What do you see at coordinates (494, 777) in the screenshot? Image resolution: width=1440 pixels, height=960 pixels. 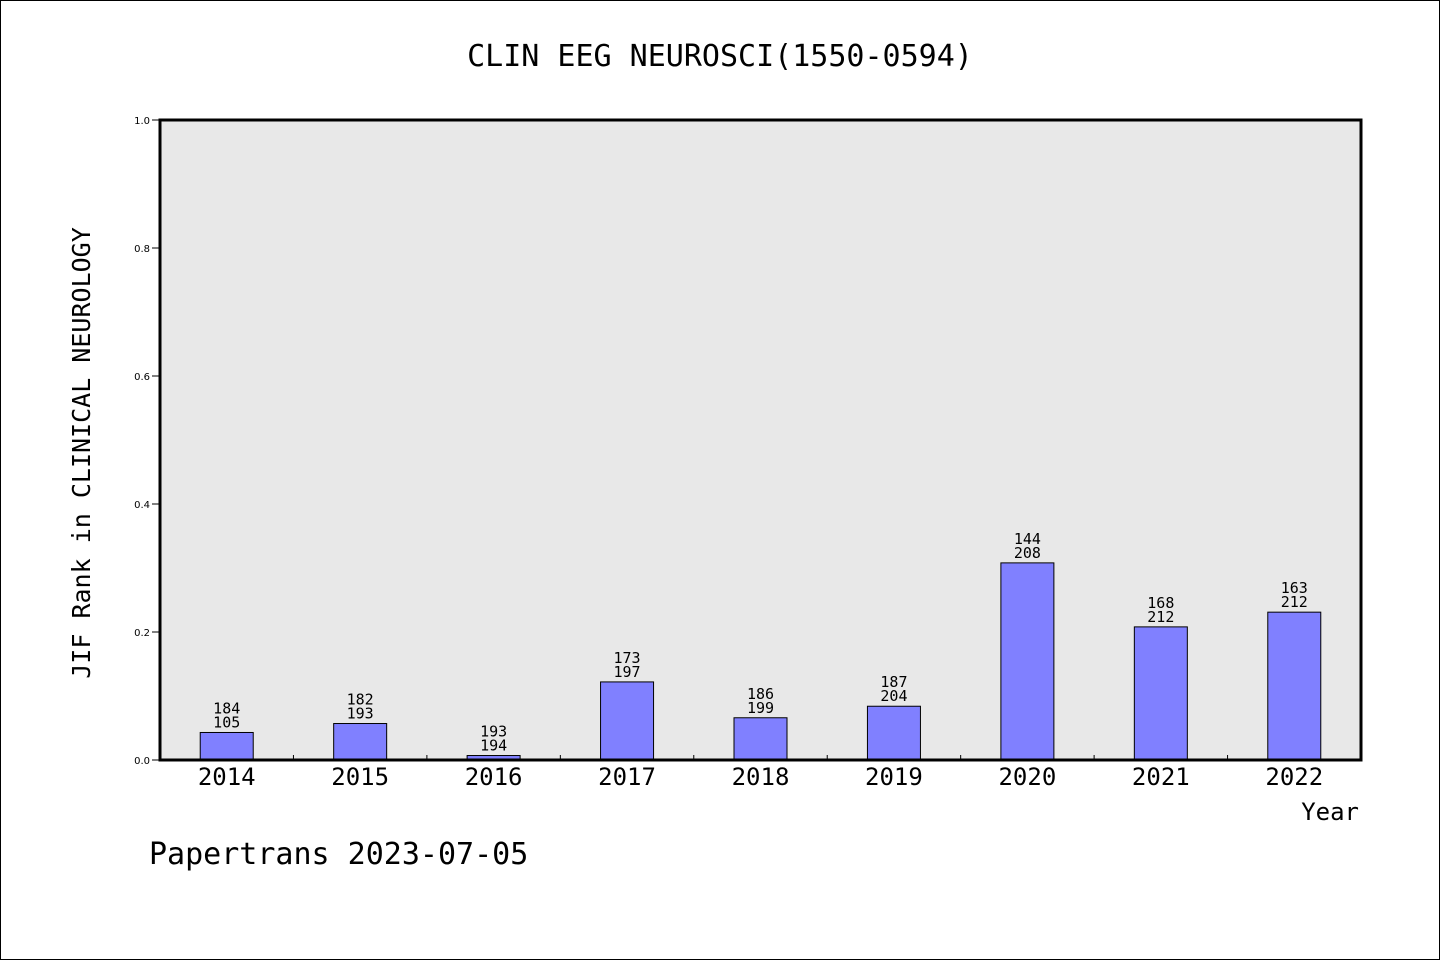 I see `x-tick-label: 2016` at bounding box center [494, 777].